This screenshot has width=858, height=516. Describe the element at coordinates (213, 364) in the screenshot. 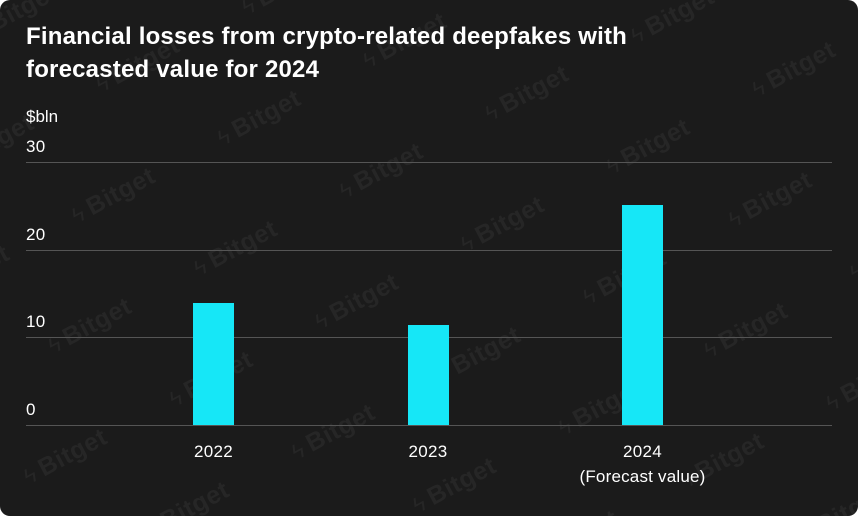

I see `bar-2022` at that location.